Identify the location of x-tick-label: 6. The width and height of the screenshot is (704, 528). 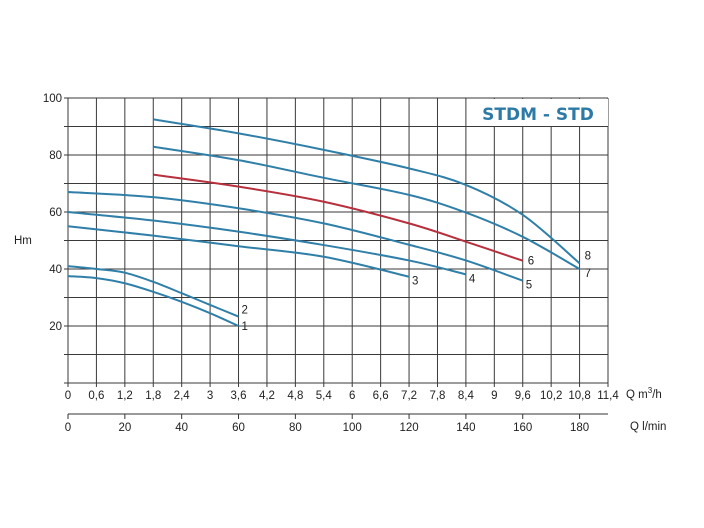
(352, 396).